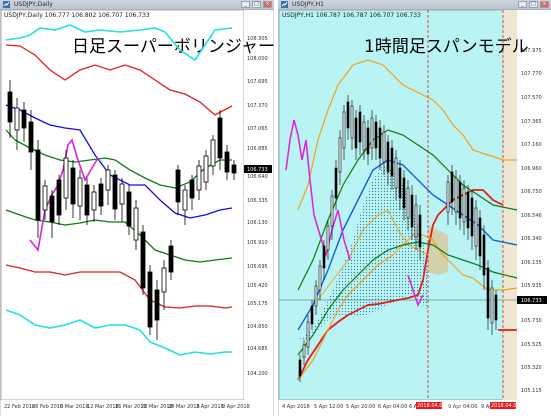  Describe the element at coordinates (257, 129) in the screenshot. I see `svg-text: 107.065` at that location.